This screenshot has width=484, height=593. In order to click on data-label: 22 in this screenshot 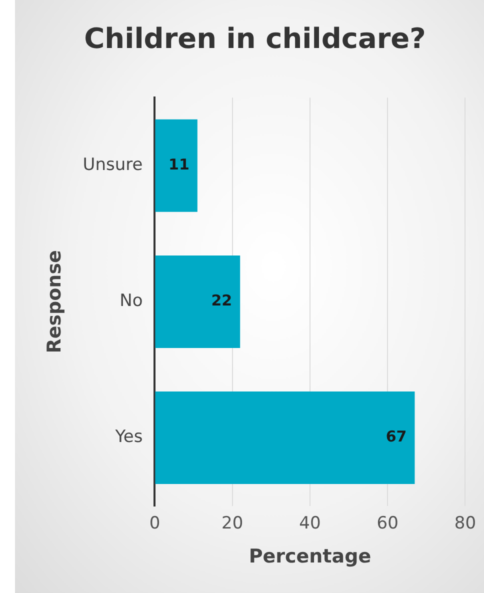, I will do `click(221, 301)`.